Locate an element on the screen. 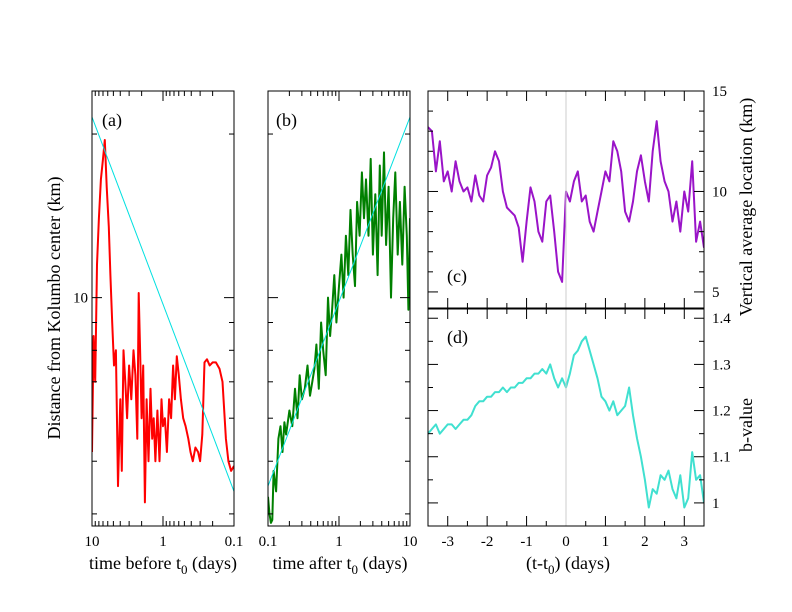 The image size is (792, 612). panel-a-line-distance is located at coordinates (163, 321).